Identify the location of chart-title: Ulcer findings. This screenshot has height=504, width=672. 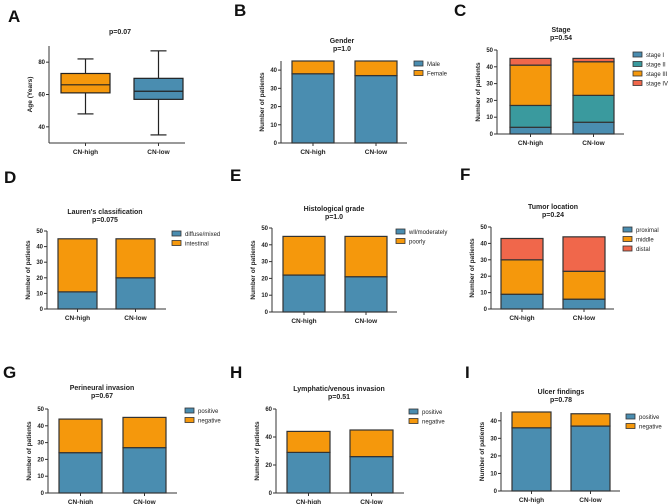
(561, 392).